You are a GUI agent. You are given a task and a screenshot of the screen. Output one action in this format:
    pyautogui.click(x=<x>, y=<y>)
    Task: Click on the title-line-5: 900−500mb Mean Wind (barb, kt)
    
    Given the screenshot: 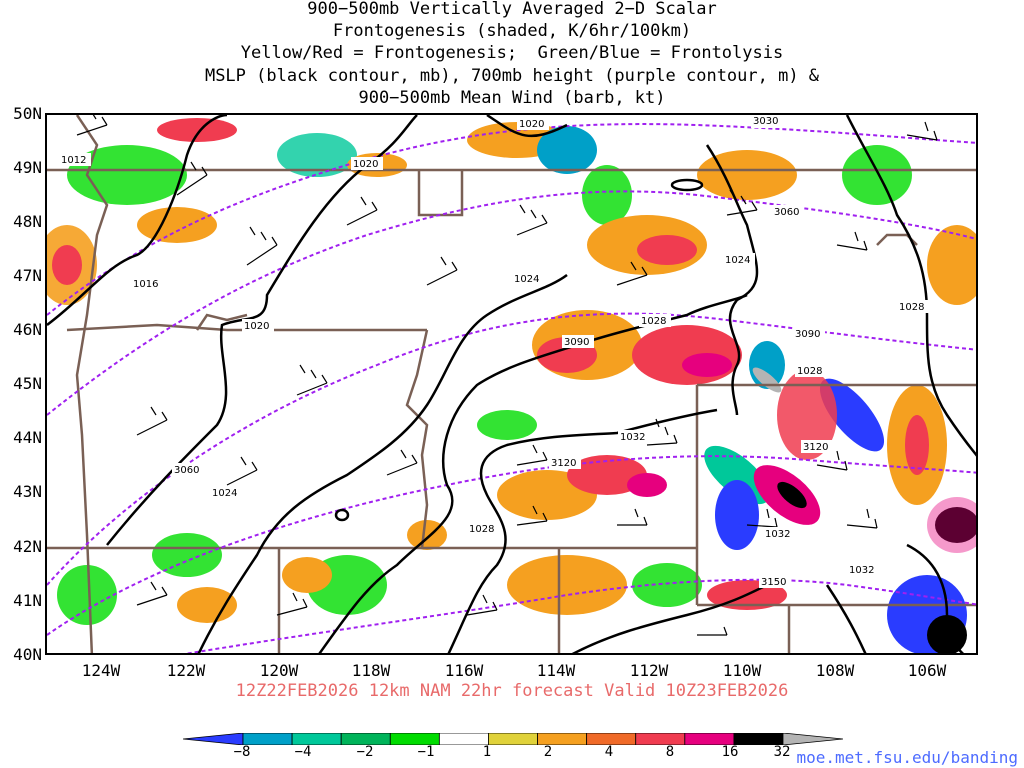 What is the action you would take?
    pyautogui.click(x=512, y=98)
    